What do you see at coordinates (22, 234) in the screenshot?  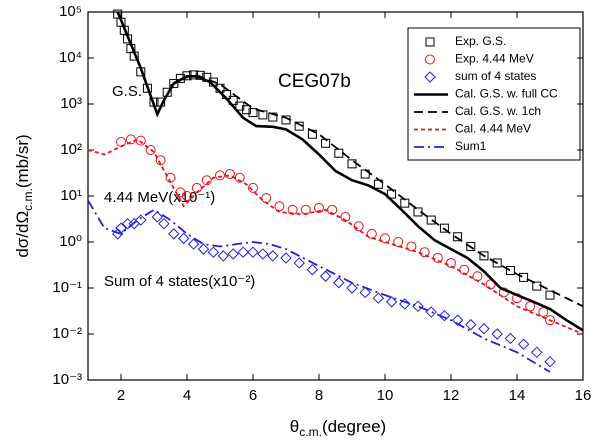 I see `y-label-main: dσ/dΩ` at bounding box center [22, 234].